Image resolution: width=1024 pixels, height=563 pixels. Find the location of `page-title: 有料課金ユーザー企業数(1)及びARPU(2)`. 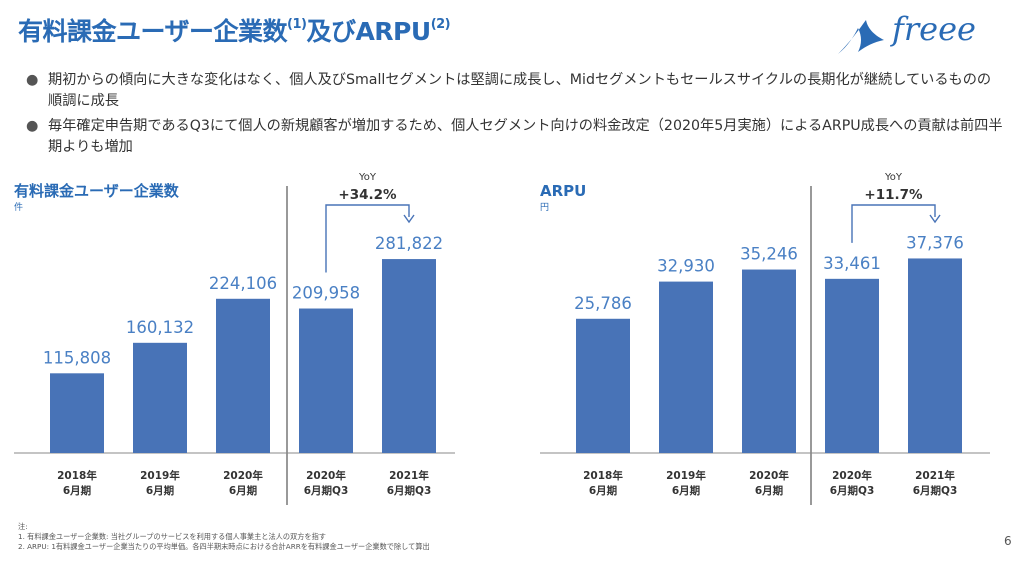

page-title: 有料課金ユーザー企業数(1)及びARPU(2) is located at coordinates (234, 30).